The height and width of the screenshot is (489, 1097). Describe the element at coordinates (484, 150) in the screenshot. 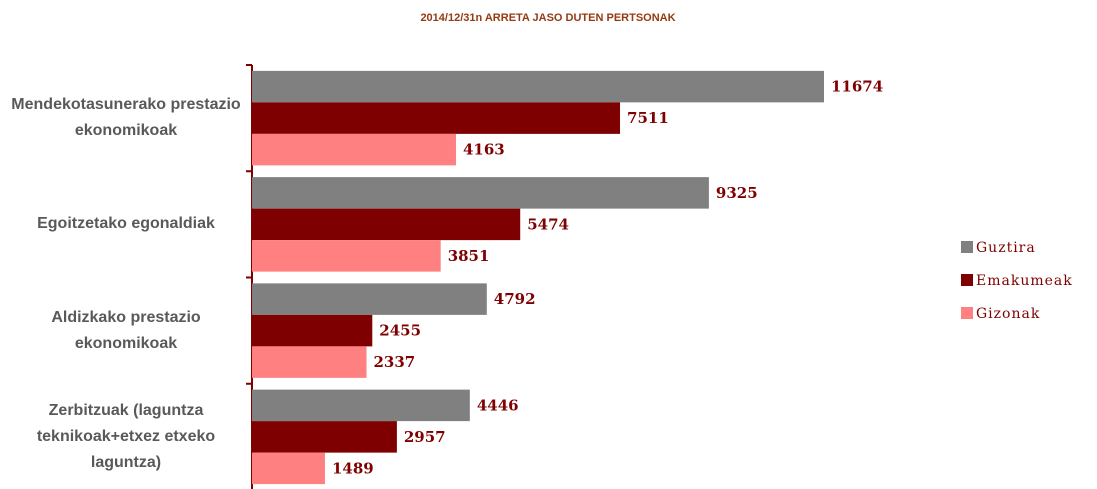

I see `data-label: 4163` at that location.